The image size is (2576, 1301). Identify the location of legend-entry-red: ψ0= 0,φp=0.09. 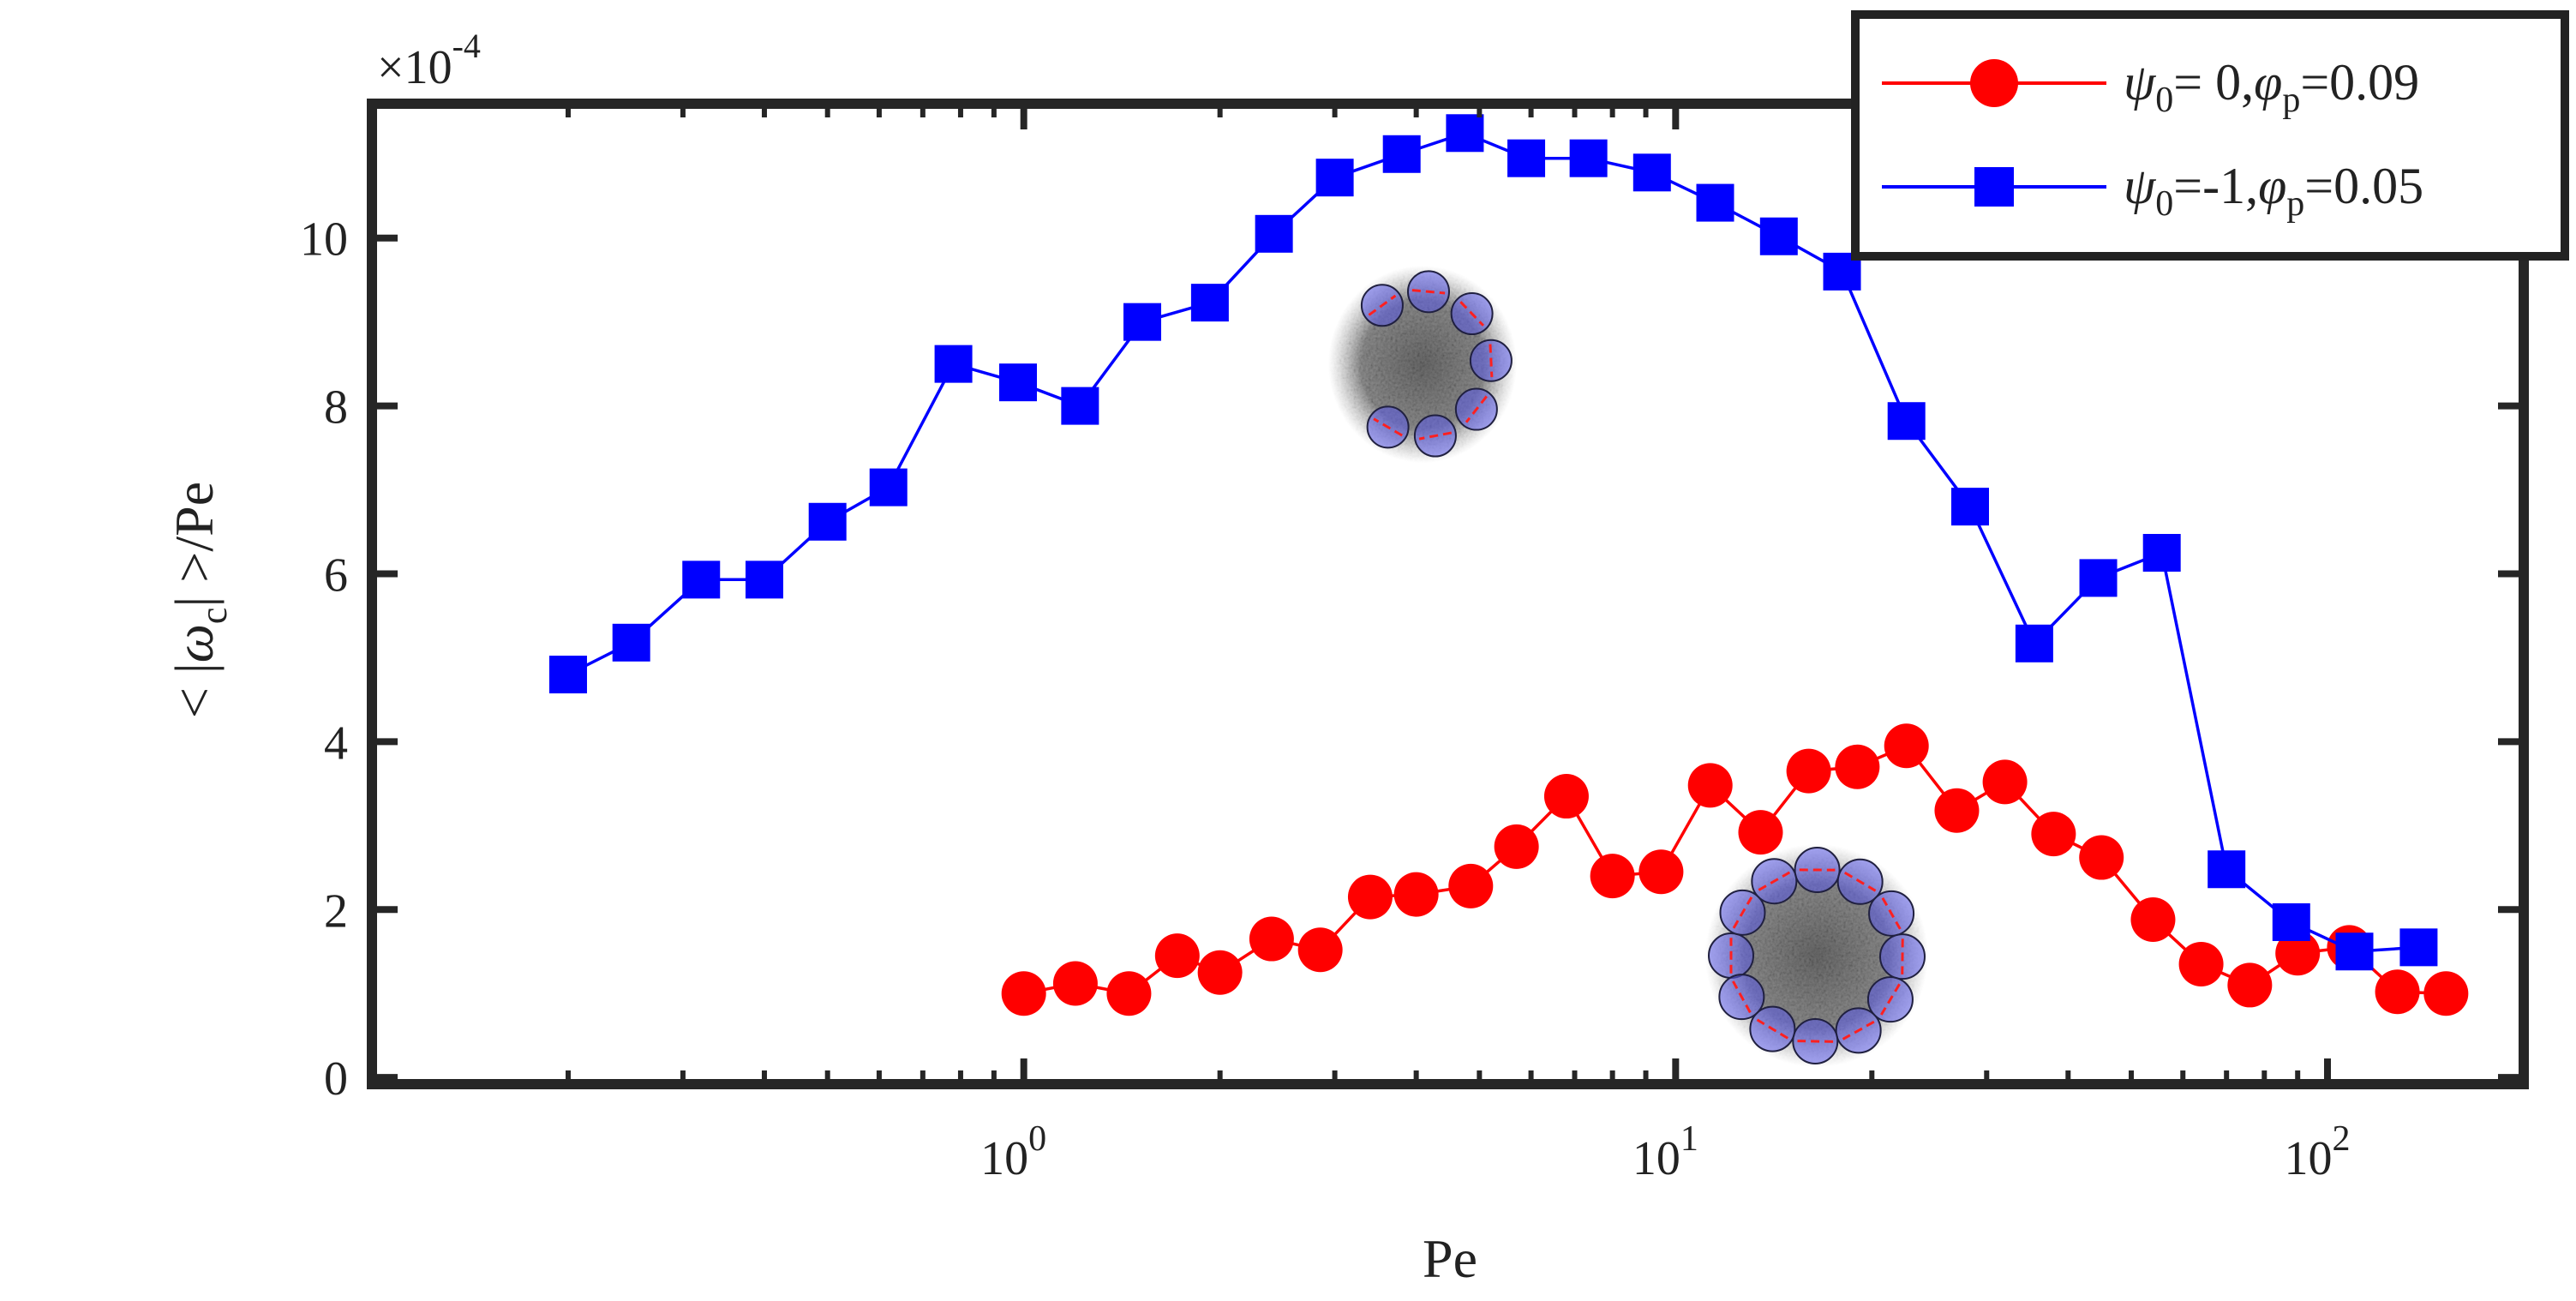
(2150, 87).